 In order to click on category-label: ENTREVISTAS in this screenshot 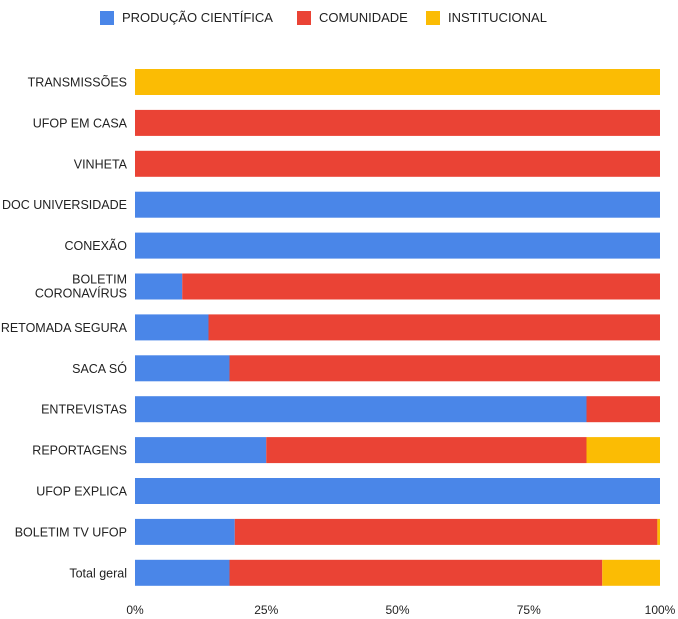, I will do `click(84, 410)`.